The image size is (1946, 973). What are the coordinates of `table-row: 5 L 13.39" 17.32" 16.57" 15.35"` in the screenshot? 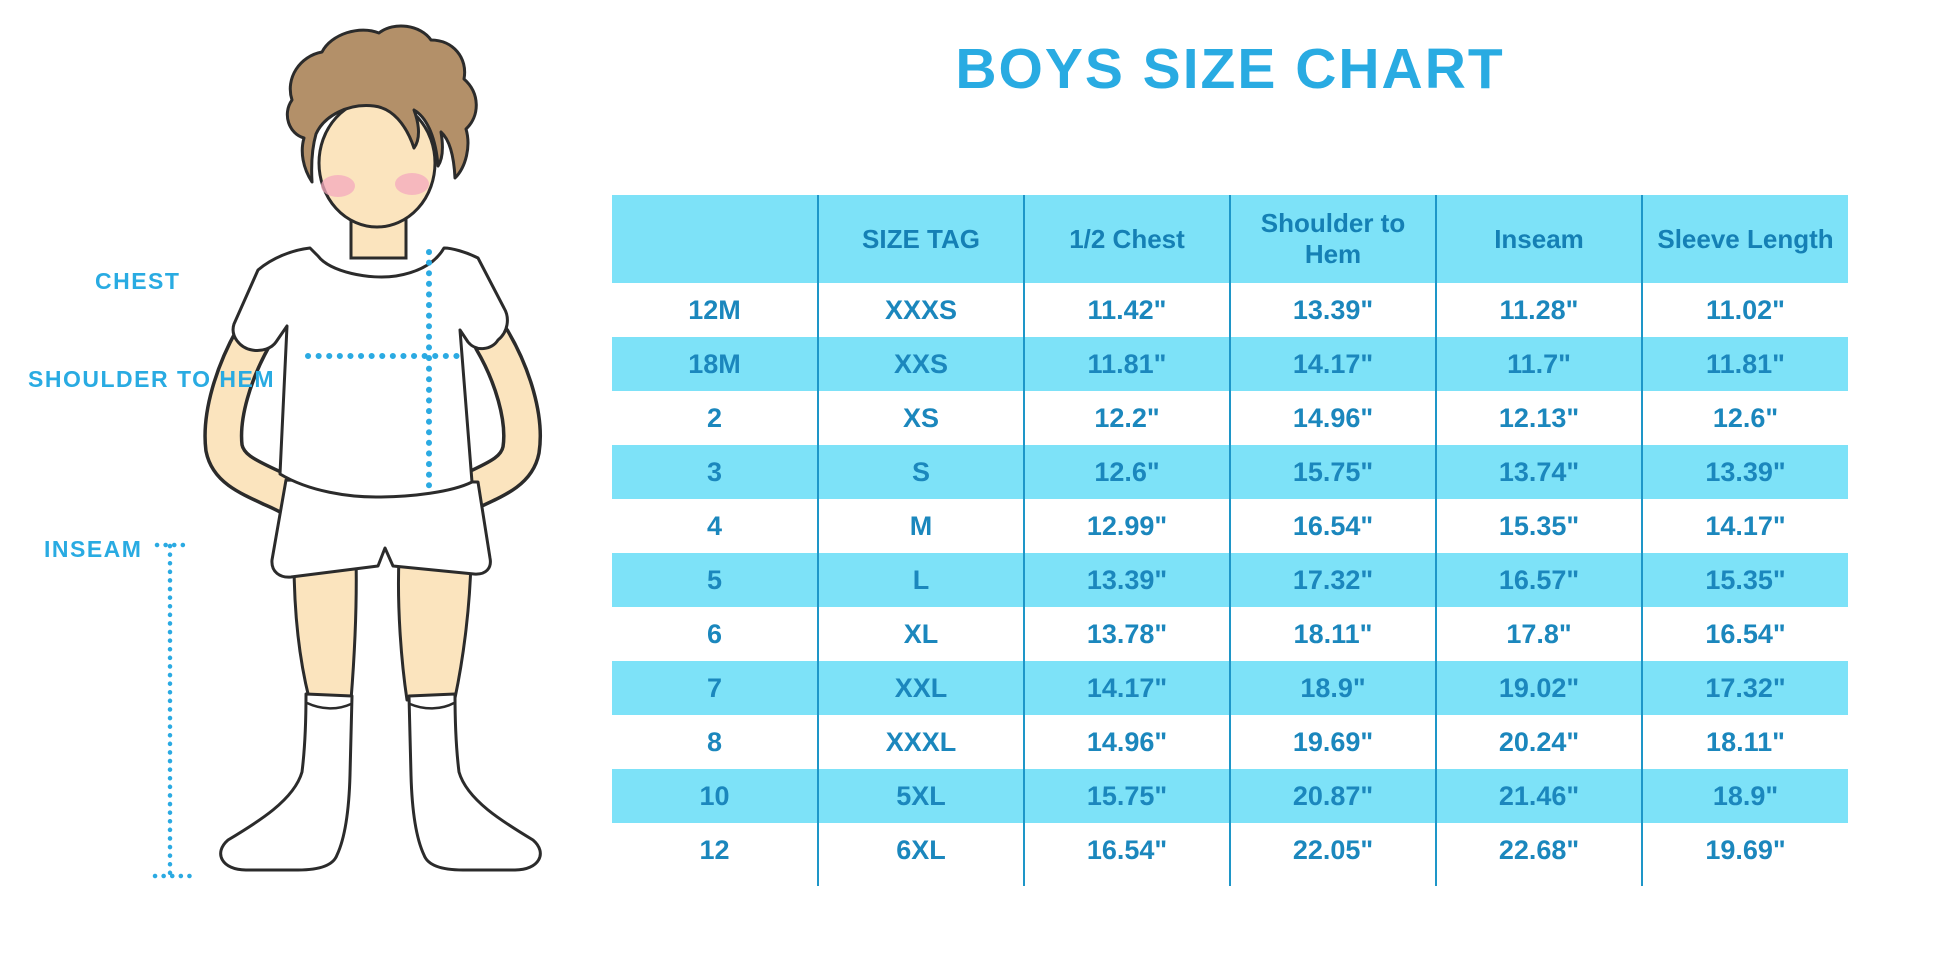 It's located at (1230, 580).